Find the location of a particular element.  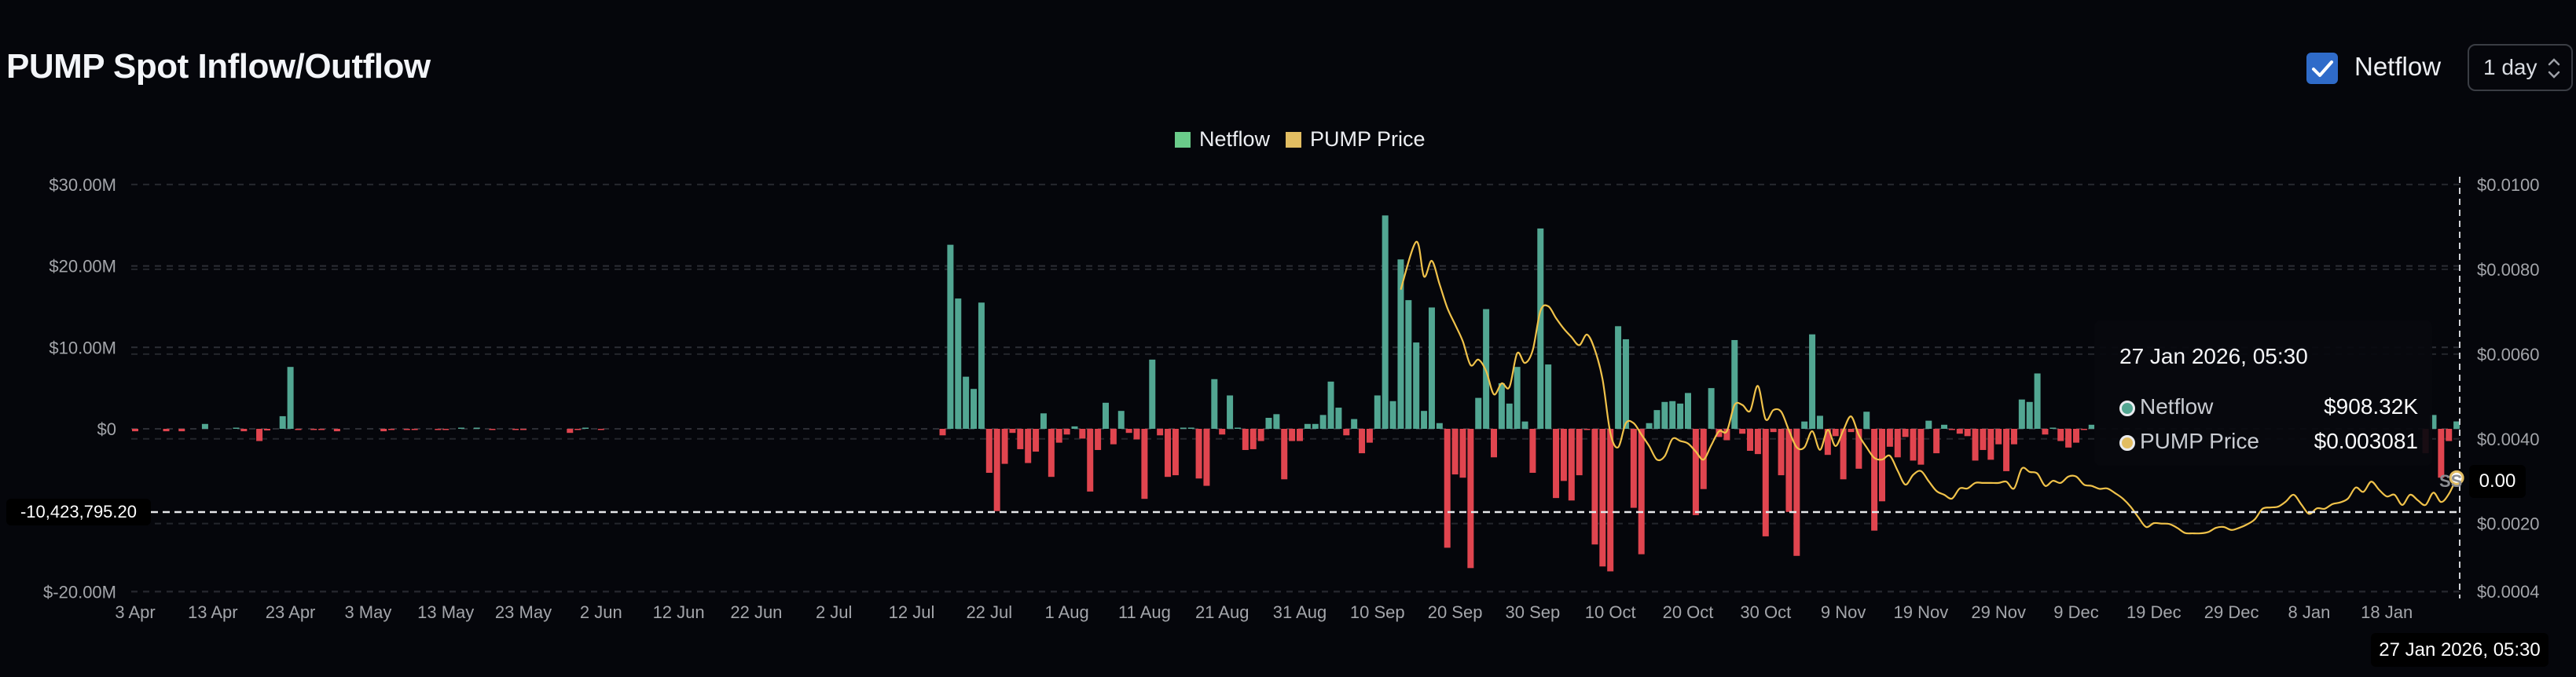

netflow-checkbox-label: Netflow is located at coordinates (2398, 66).